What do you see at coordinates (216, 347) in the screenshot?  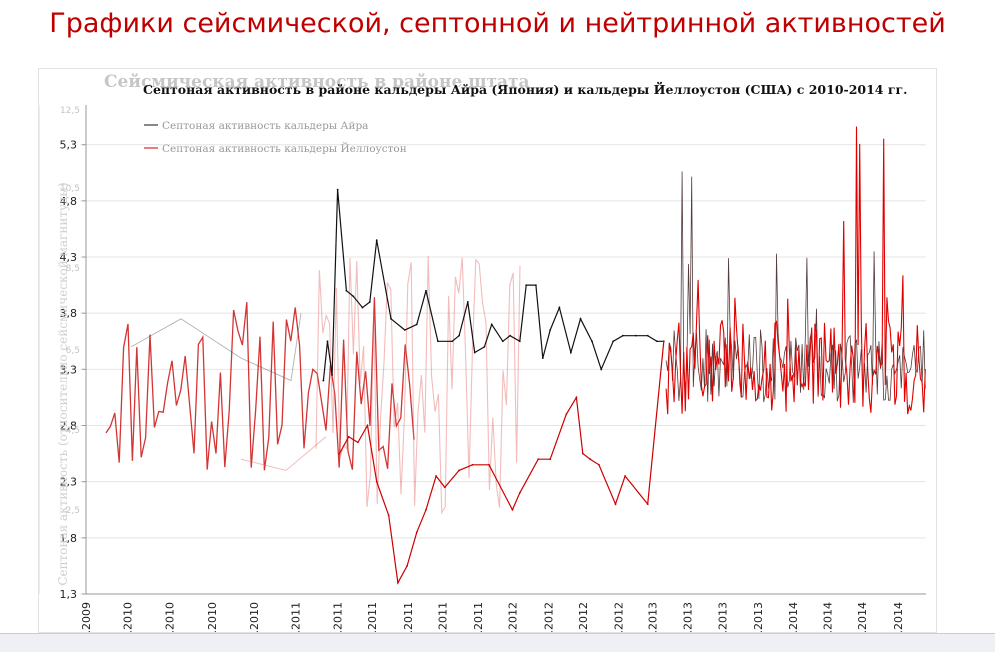 I see `ghost-black-line` at bounding box center [216, 347].